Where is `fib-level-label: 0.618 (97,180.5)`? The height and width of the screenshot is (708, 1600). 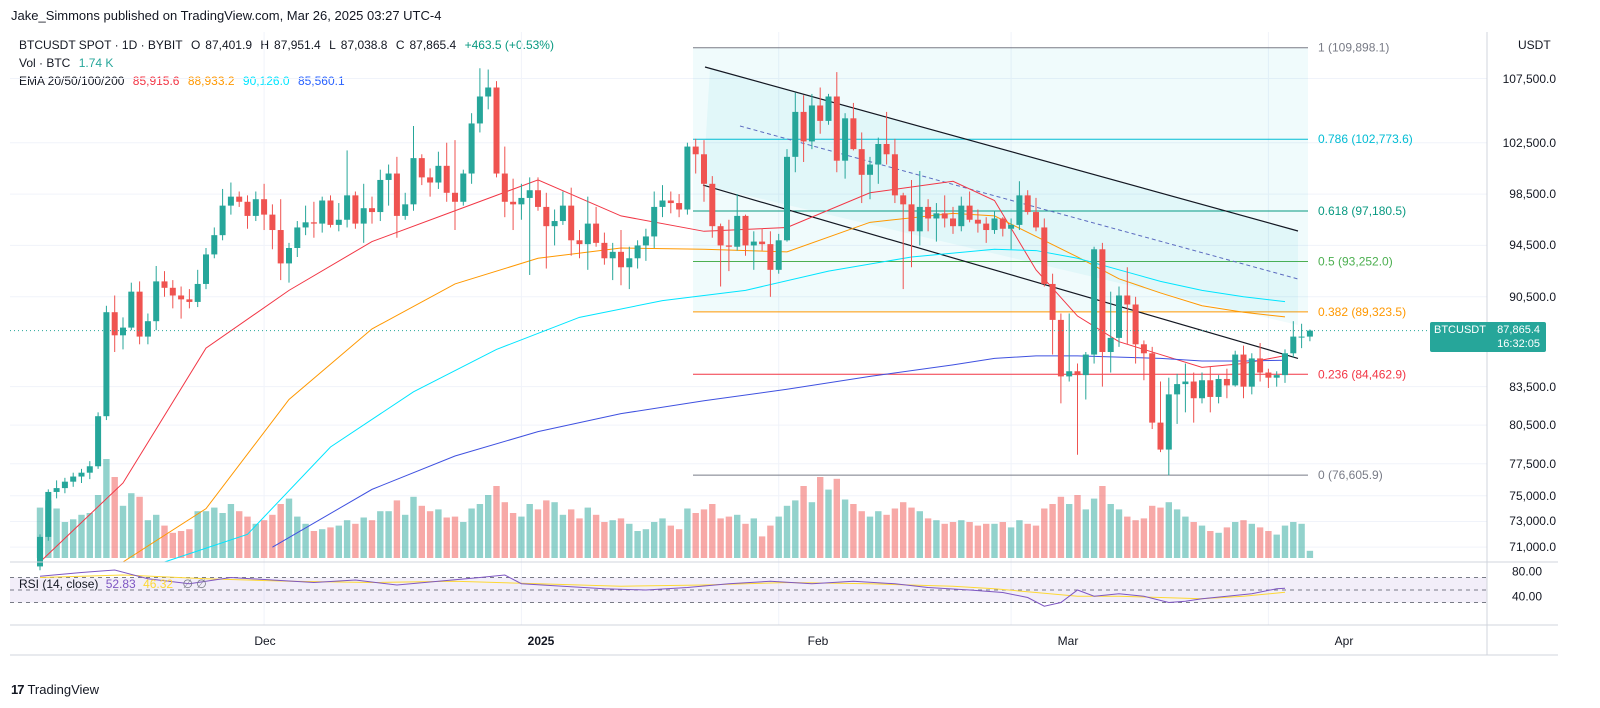
fib-level-label: 0.618 (97,180.5) is located at coordinates (1362, 211).